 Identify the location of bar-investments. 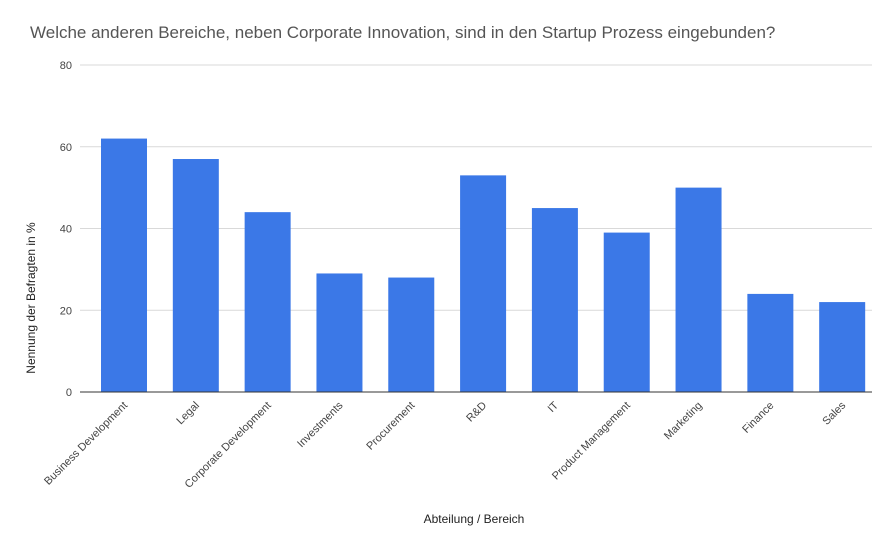
(339, 332).